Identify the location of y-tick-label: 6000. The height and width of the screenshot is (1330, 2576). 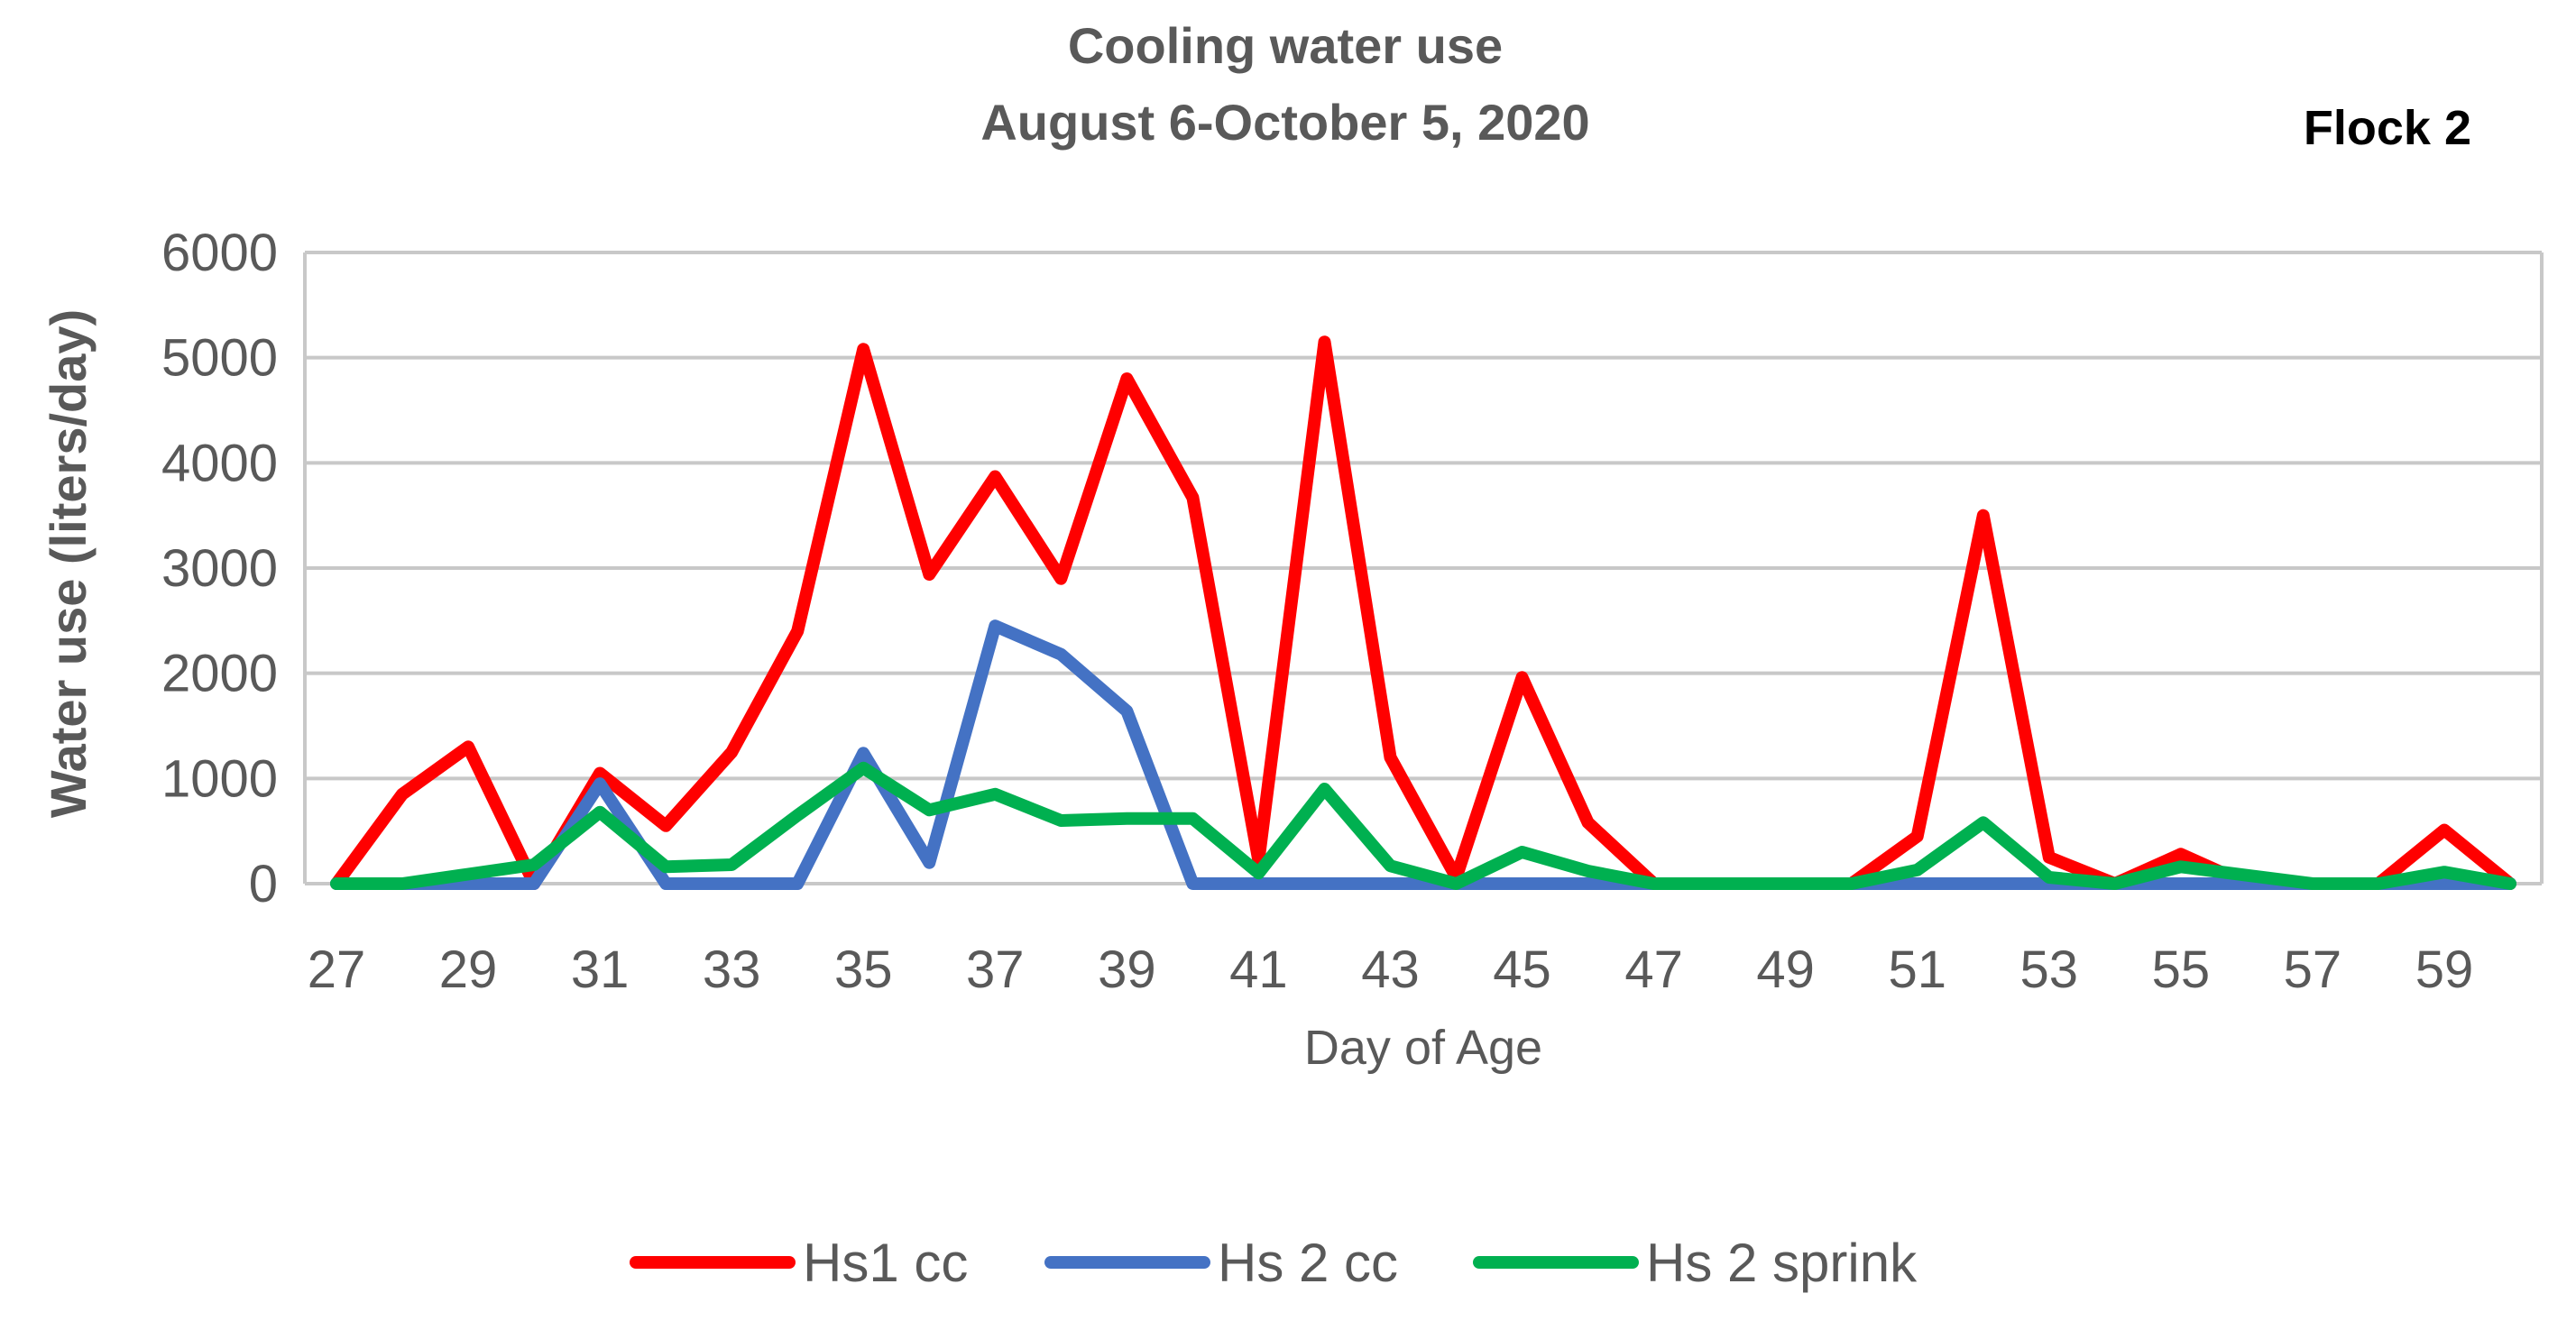
(220, 253).